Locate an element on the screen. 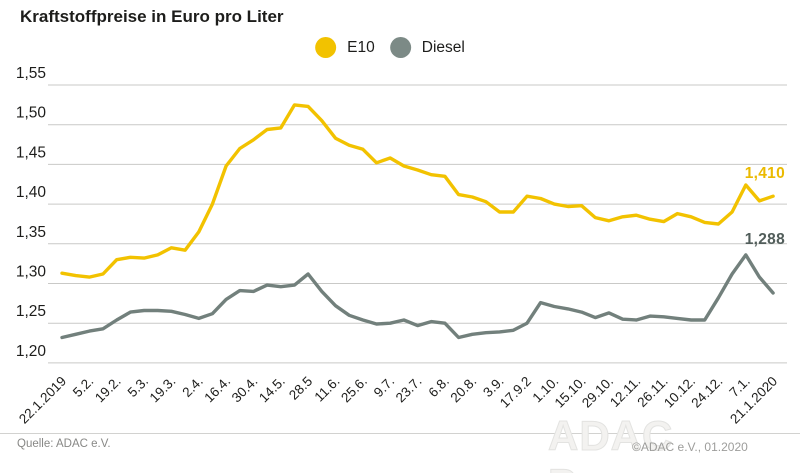 The image size is (800, 473). e10-dot-icon is located at coordinates (326, 47).